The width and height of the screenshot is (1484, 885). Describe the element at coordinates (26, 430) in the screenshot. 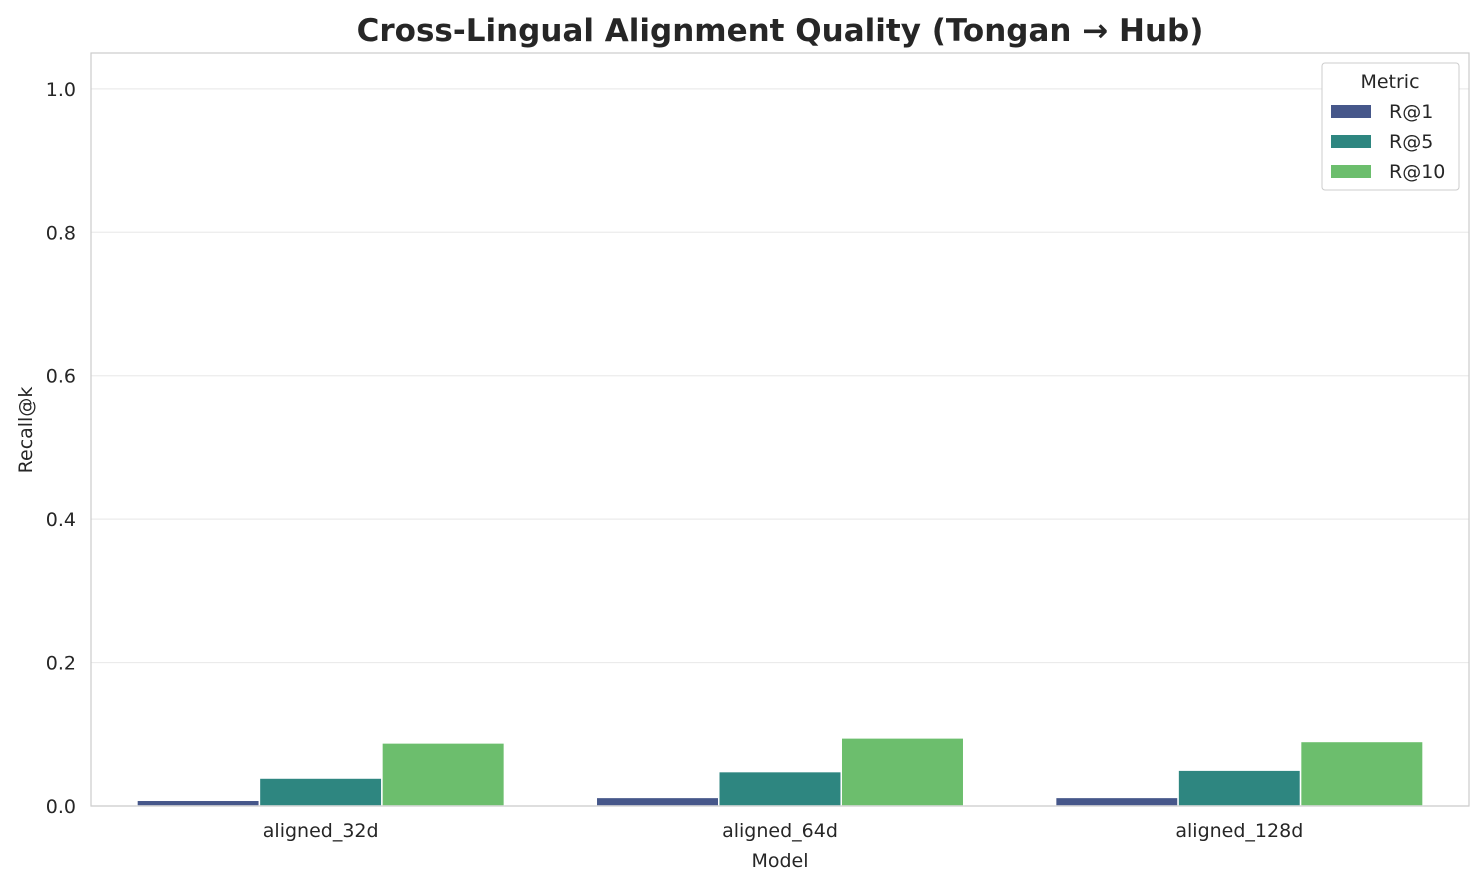

I see `y-axis-label: Recall@k` at that location.